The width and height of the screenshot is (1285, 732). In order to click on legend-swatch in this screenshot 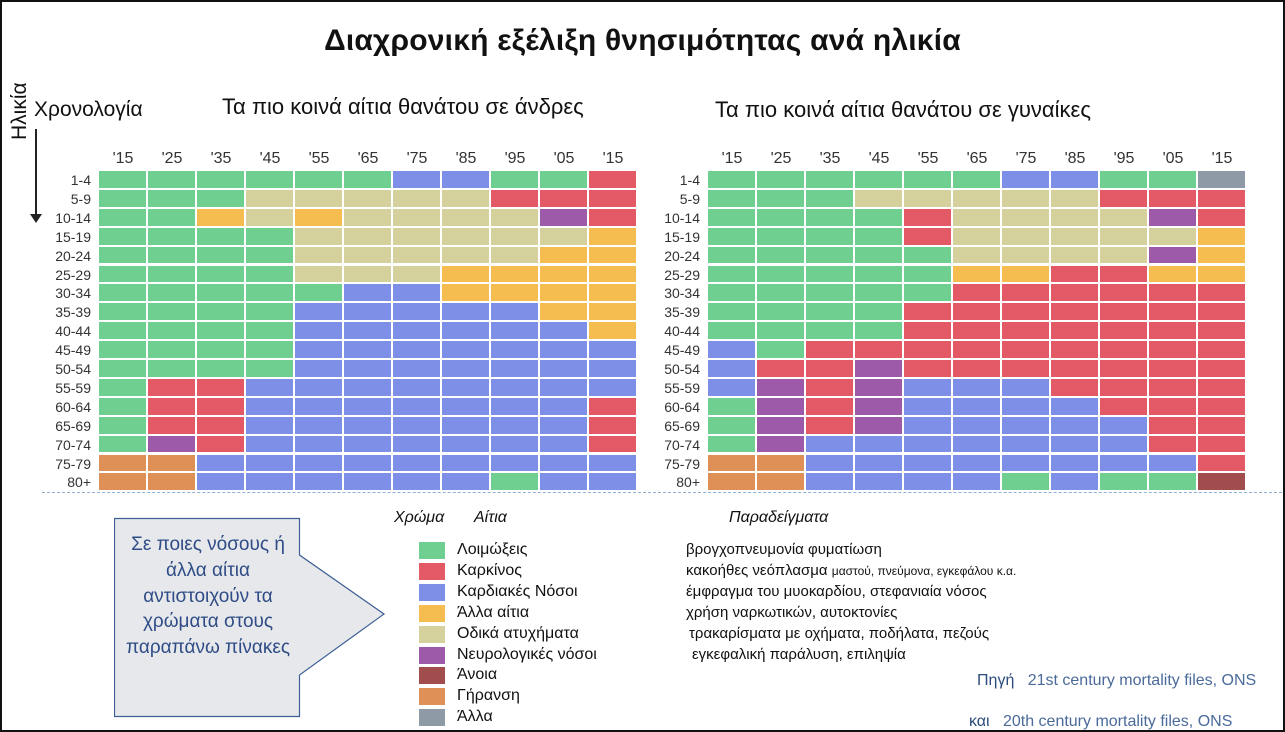, I will do `click(432, 718)`.